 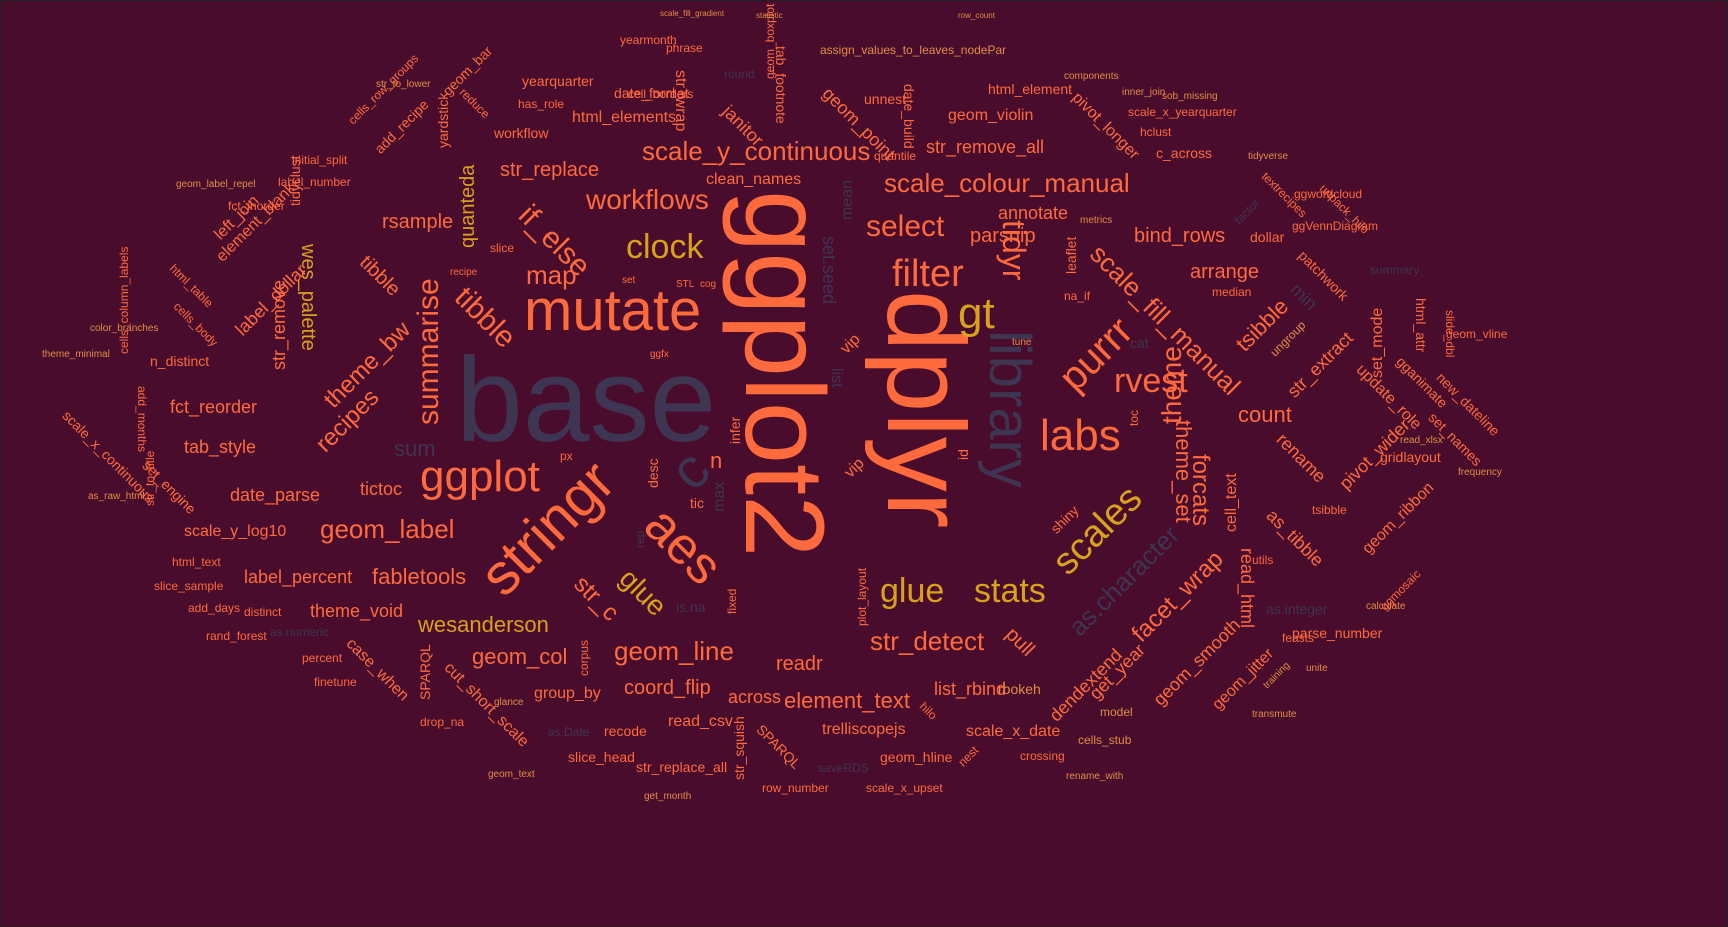 I want to click on word-na-if: na_if, so click(x=1077, y=296).